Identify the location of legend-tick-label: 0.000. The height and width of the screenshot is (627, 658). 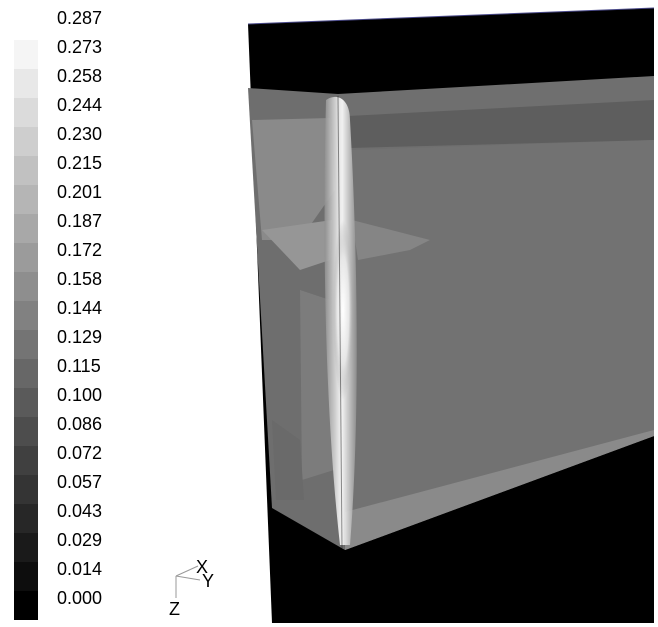
(80, 598).